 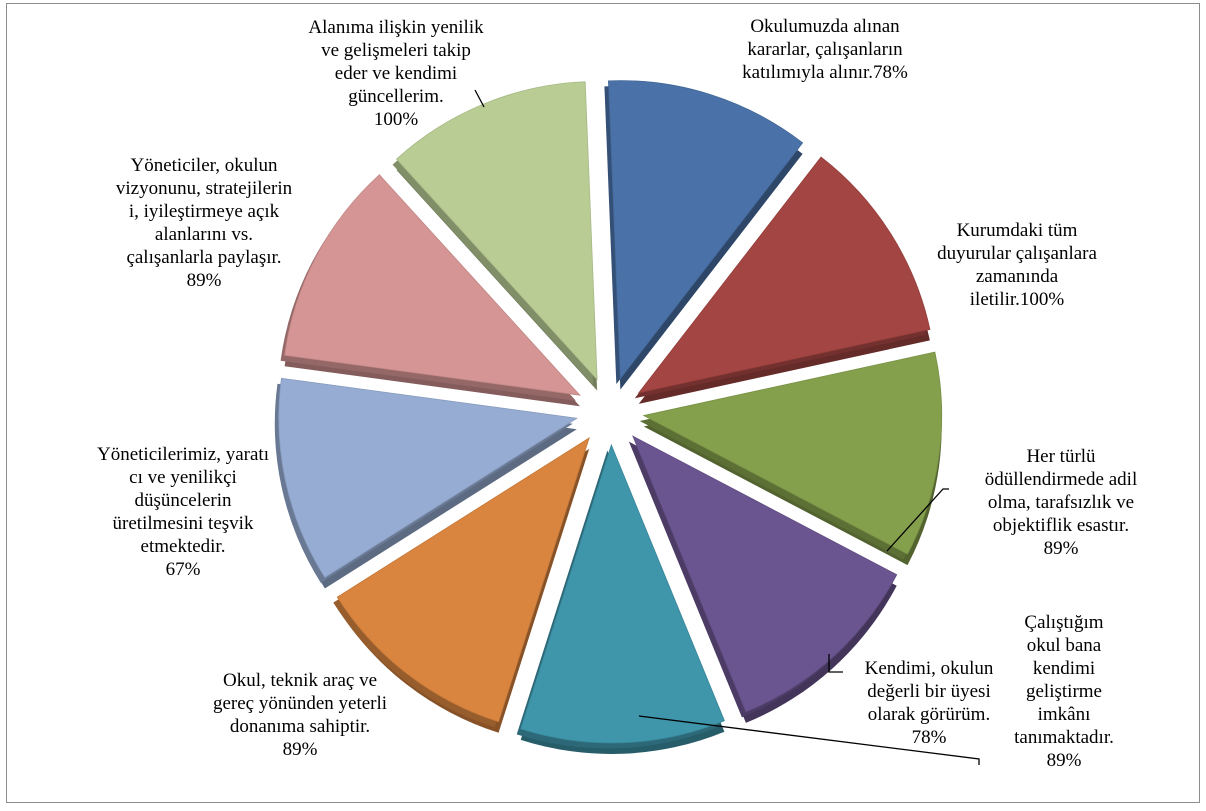 I want to click on slice-label-line: zamanında, so click(x=1017, y=276).